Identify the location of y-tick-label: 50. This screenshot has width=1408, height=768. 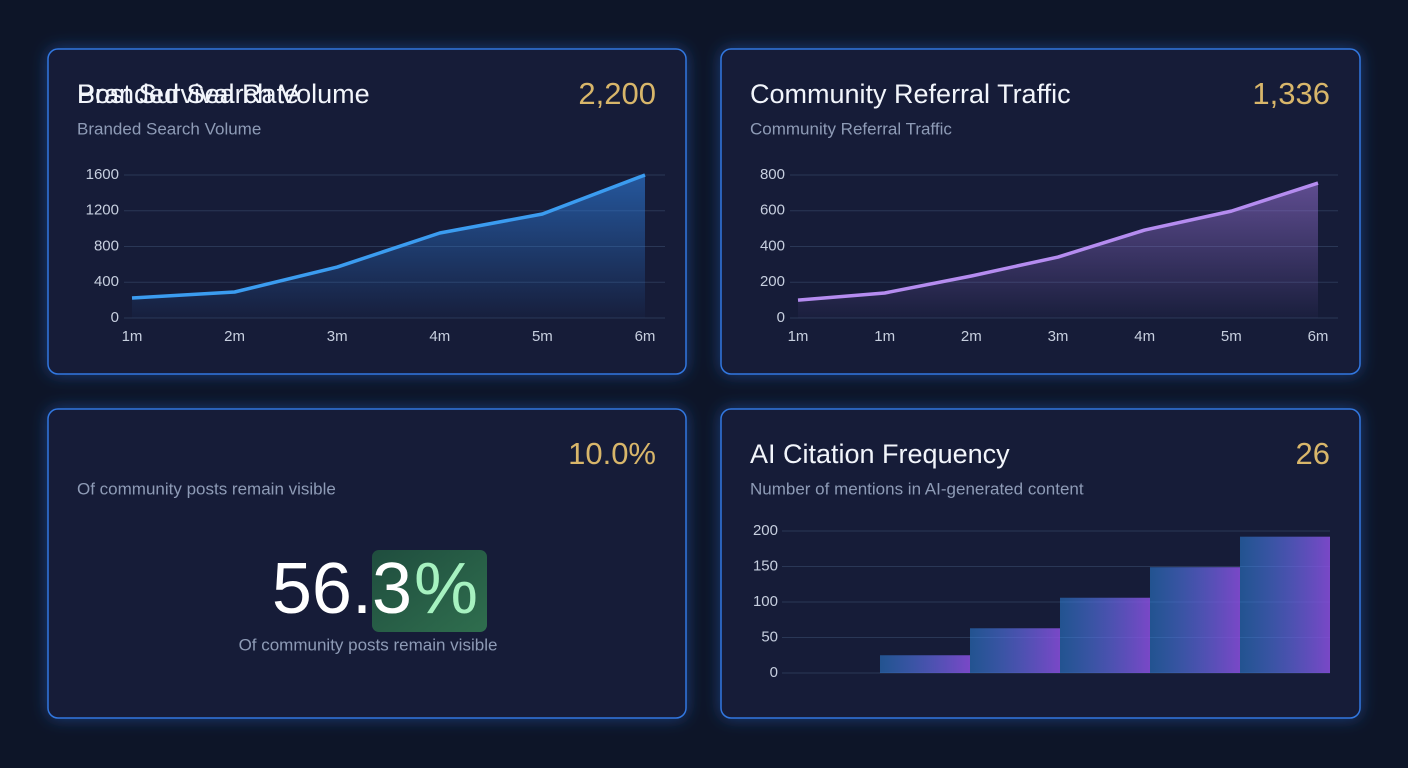
(769, 636).